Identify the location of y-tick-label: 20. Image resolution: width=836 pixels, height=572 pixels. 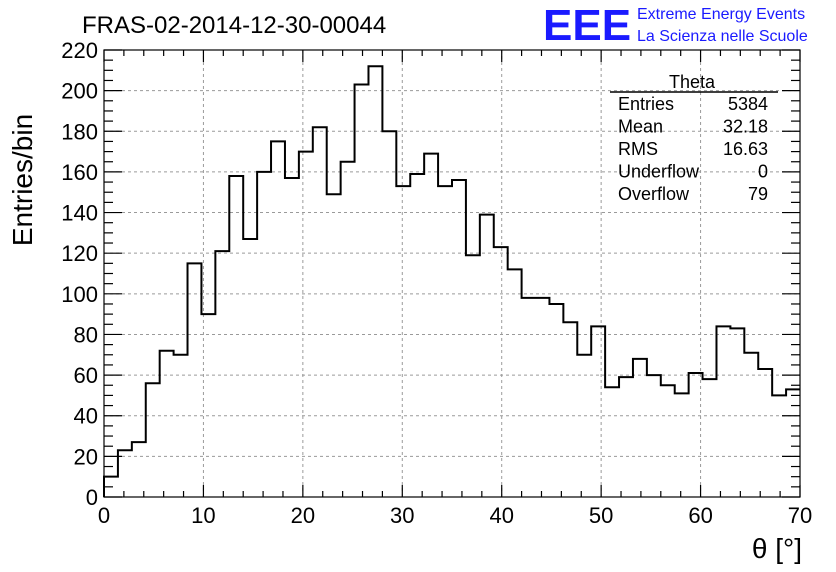
(86, 456).